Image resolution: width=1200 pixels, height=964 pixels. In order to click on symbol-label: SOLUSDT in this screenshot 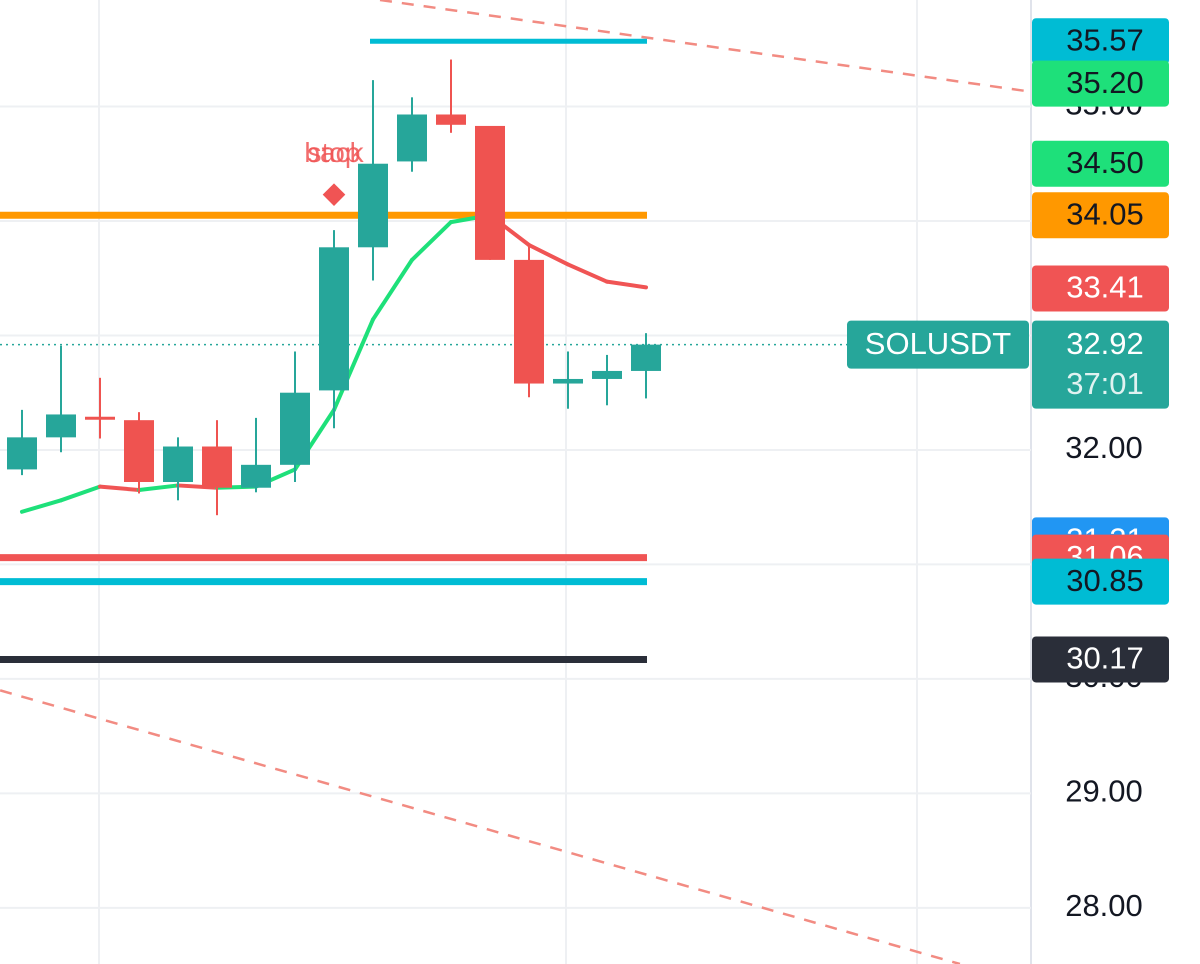, I will do `click(938, 343)`.